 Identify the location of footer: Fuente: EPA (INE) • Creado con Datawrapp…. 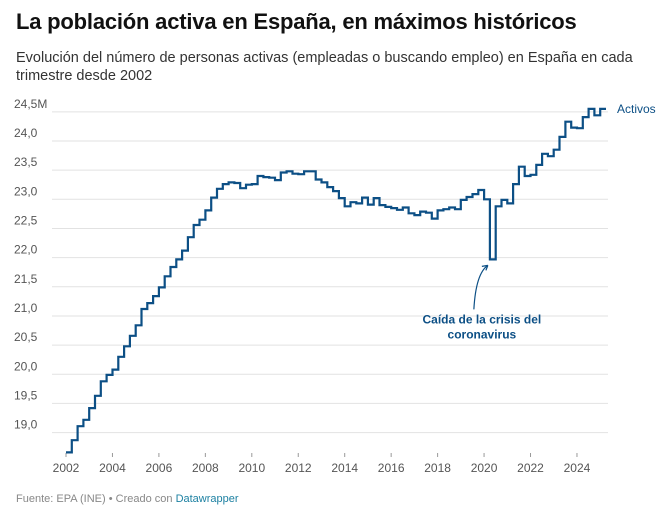
(127, 499).